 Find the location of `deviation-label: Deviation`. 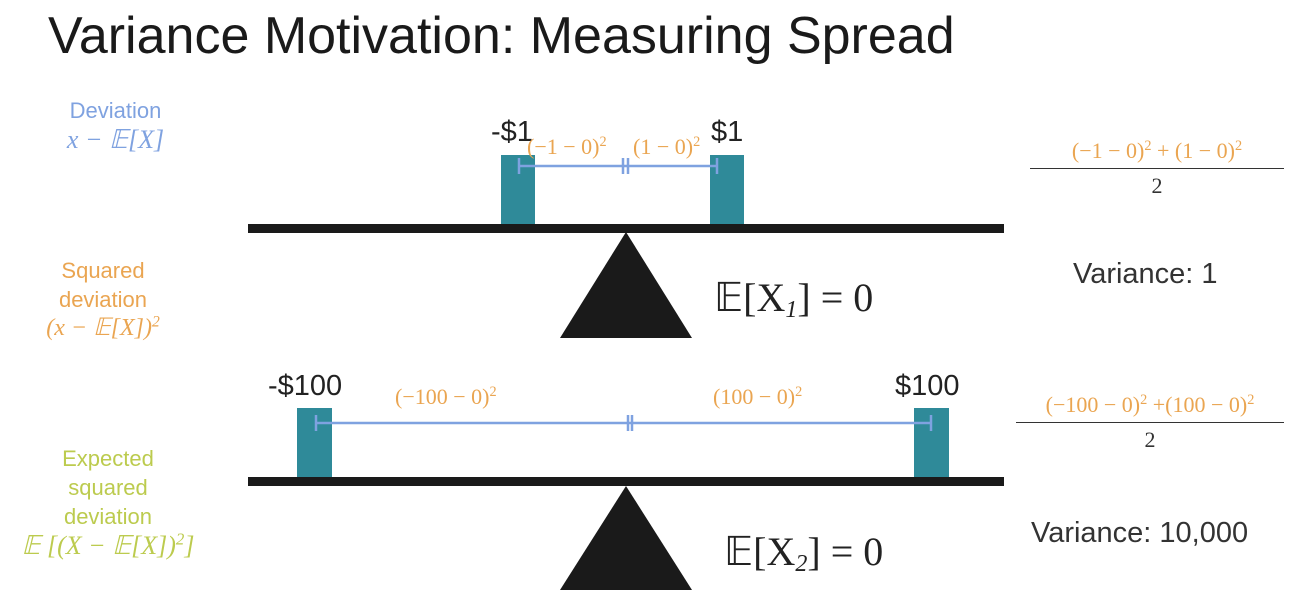

deviation-label: Deviation is located at coordinates (115, 110).